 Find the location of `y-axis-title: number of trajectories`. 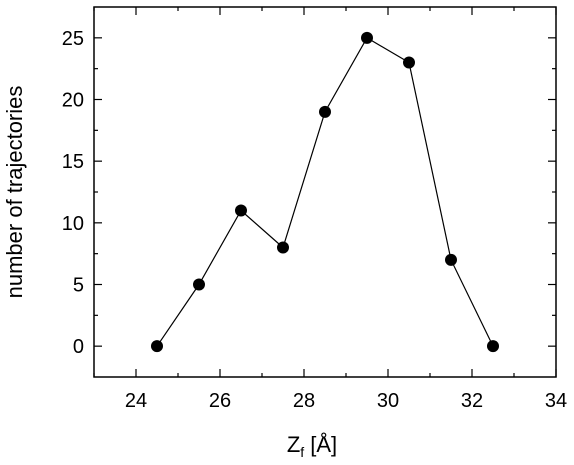

y-axis-title: number of trajectories is located at coordinates (14, 192).